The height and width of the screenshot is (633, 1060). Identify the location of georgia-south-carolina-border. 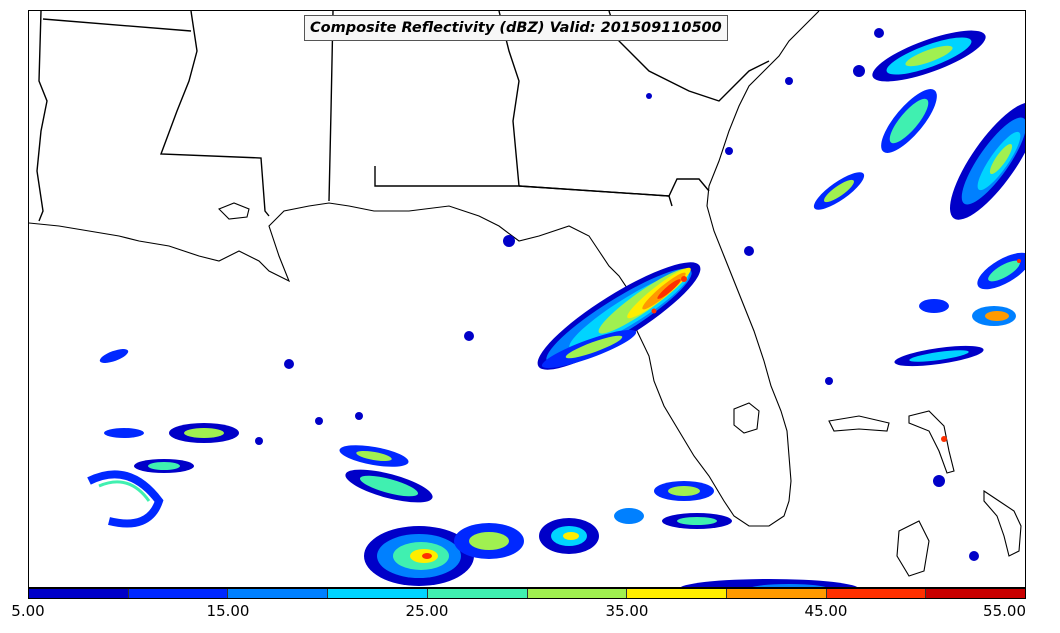
(689, 56).